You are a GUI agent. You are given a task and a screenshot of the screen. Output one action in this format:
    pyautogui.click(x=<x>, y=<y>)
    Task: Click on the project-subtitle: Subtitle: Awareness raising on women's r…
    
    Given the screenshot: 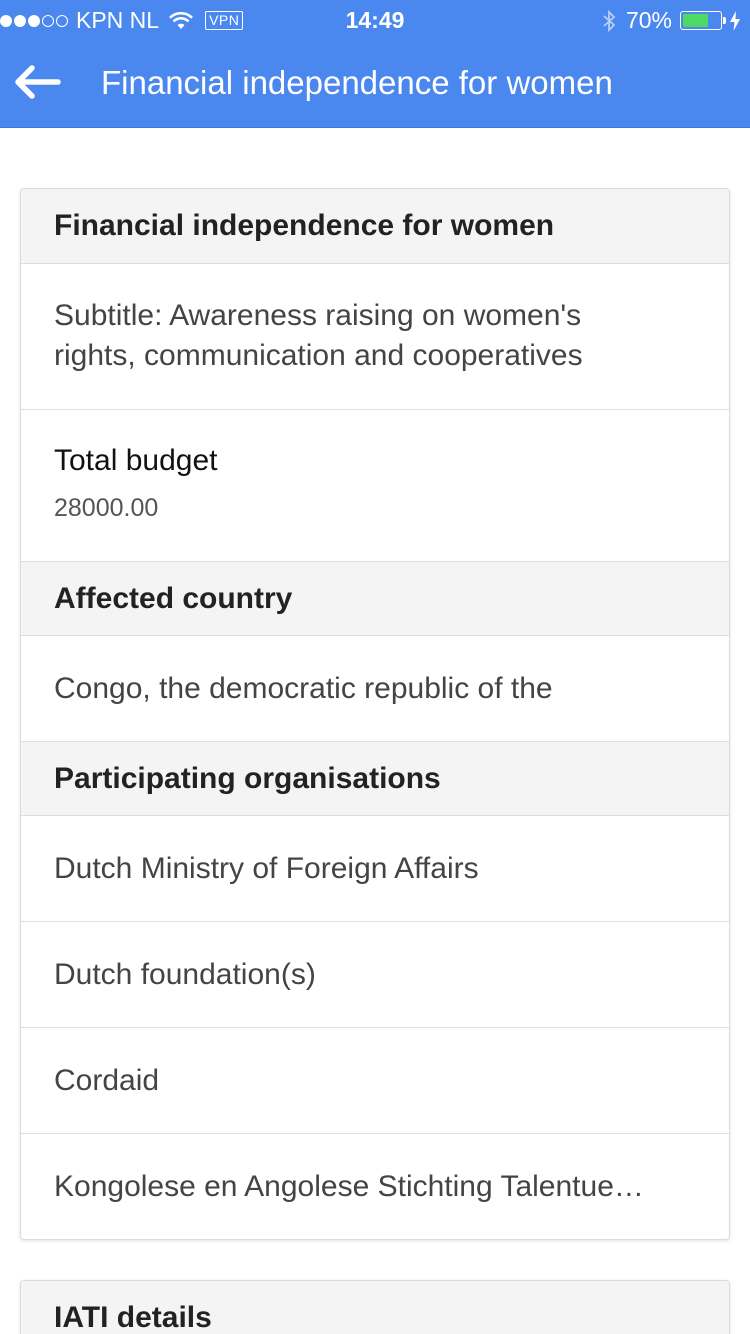 What is the action you would take?
    pyautogui.click(x=318, y=335)
    